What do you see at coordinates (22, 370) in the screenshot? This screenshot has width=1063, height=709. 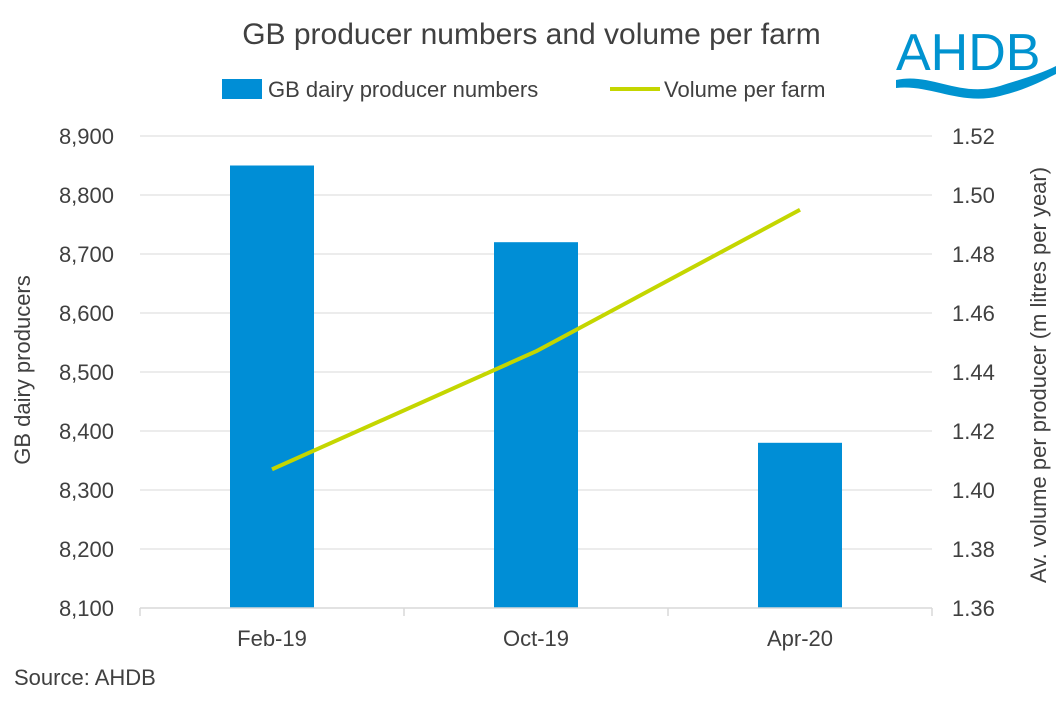 I see `y-axis-title-left: GB dairy producers` at bounding box center [22, 370].